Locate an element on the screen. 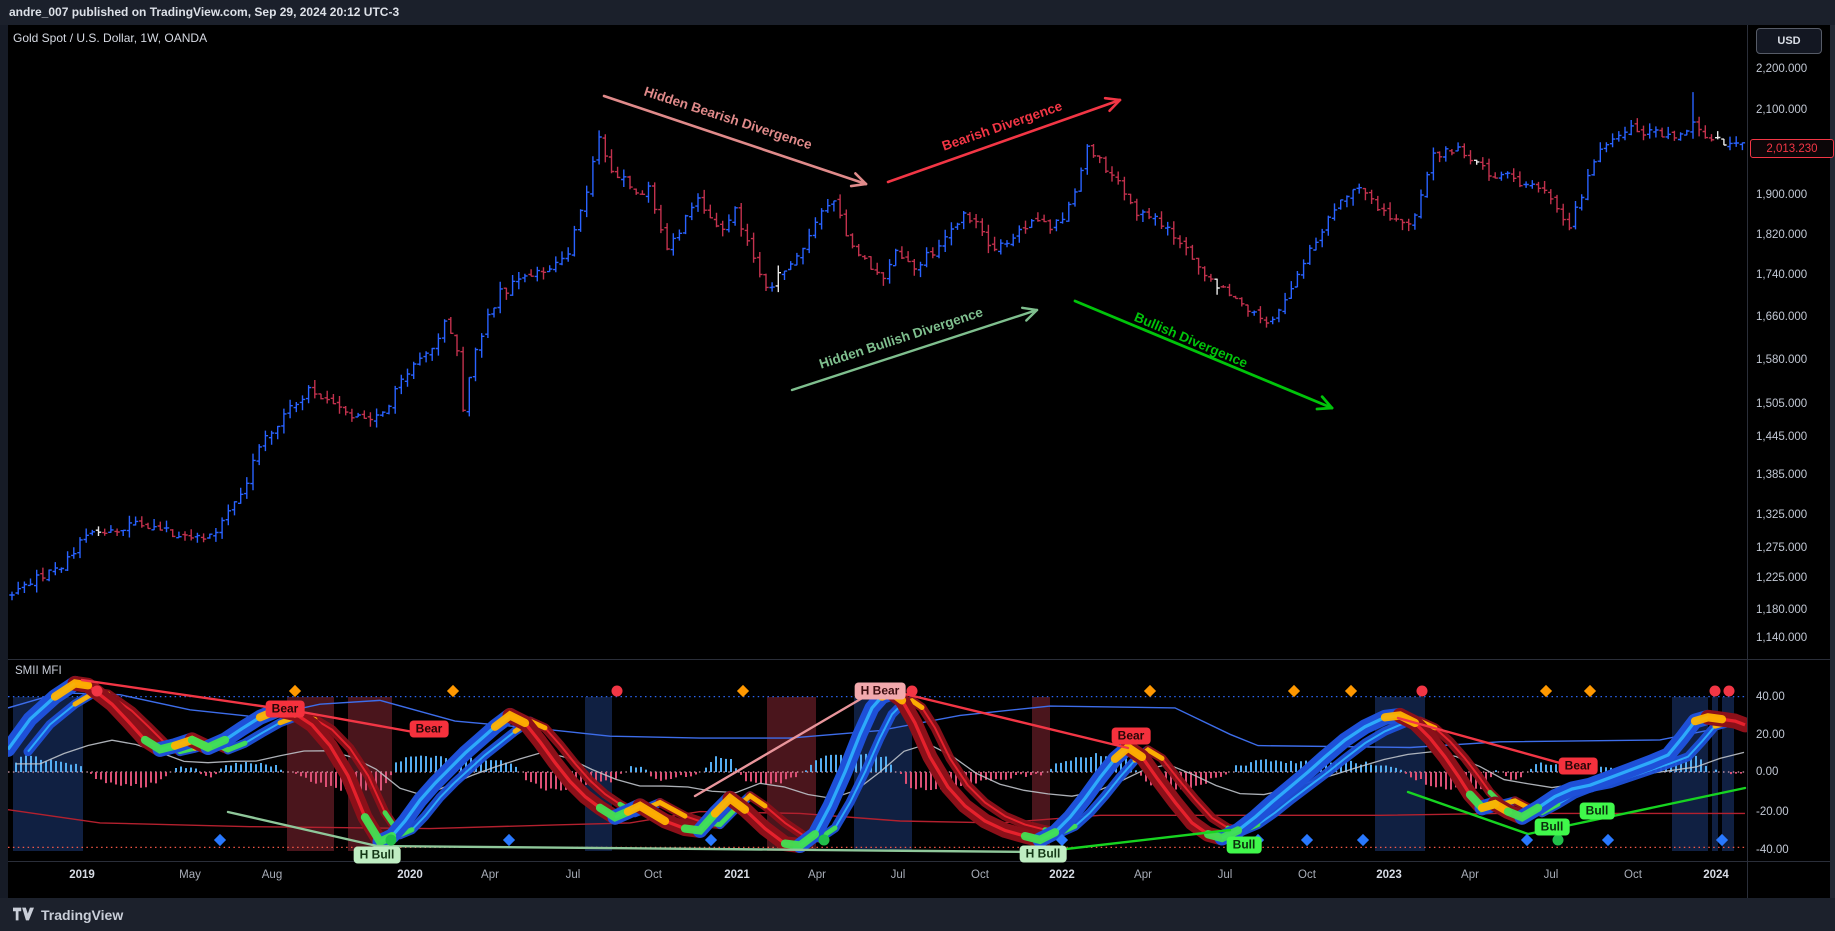  left-edge-strip is located at coordinates (4, 461).